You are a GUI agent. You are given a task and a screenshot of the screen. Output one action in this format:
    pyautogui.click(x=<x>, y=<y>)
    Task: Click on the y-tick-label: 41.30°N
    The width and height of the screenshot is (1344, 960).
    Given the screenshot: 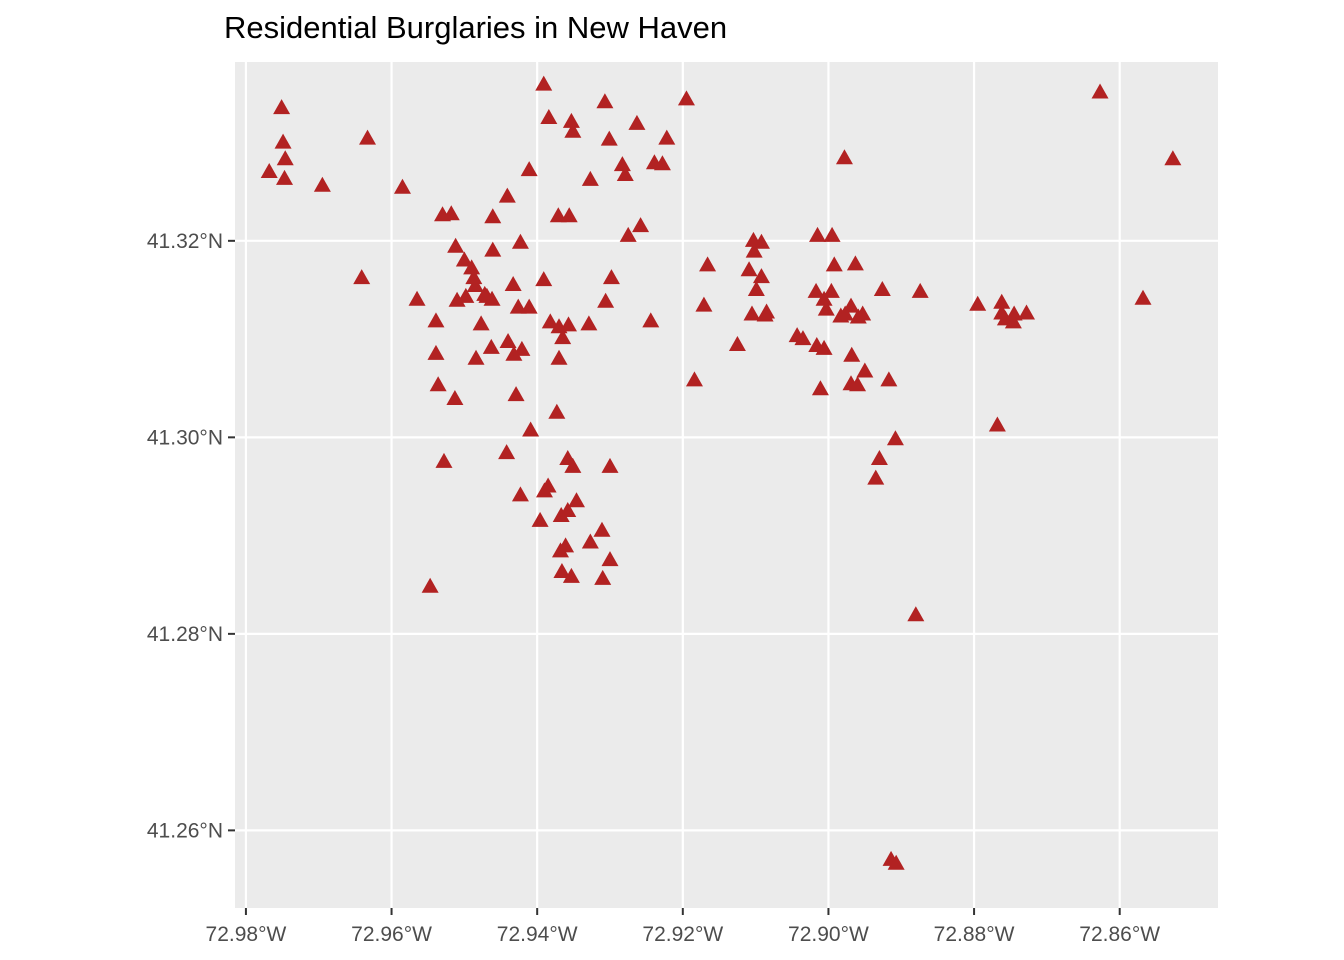 What is the action you would take?
    pyautogui.click(x=185, y=437)
    